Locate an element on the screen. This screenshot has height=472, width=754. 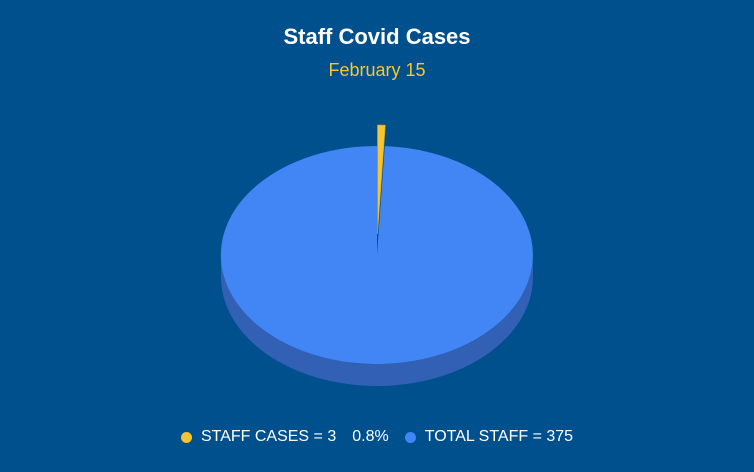
legend-item-staff-cases: STAFF CASES = 3 0.8% is located at coordinates (284, 437).